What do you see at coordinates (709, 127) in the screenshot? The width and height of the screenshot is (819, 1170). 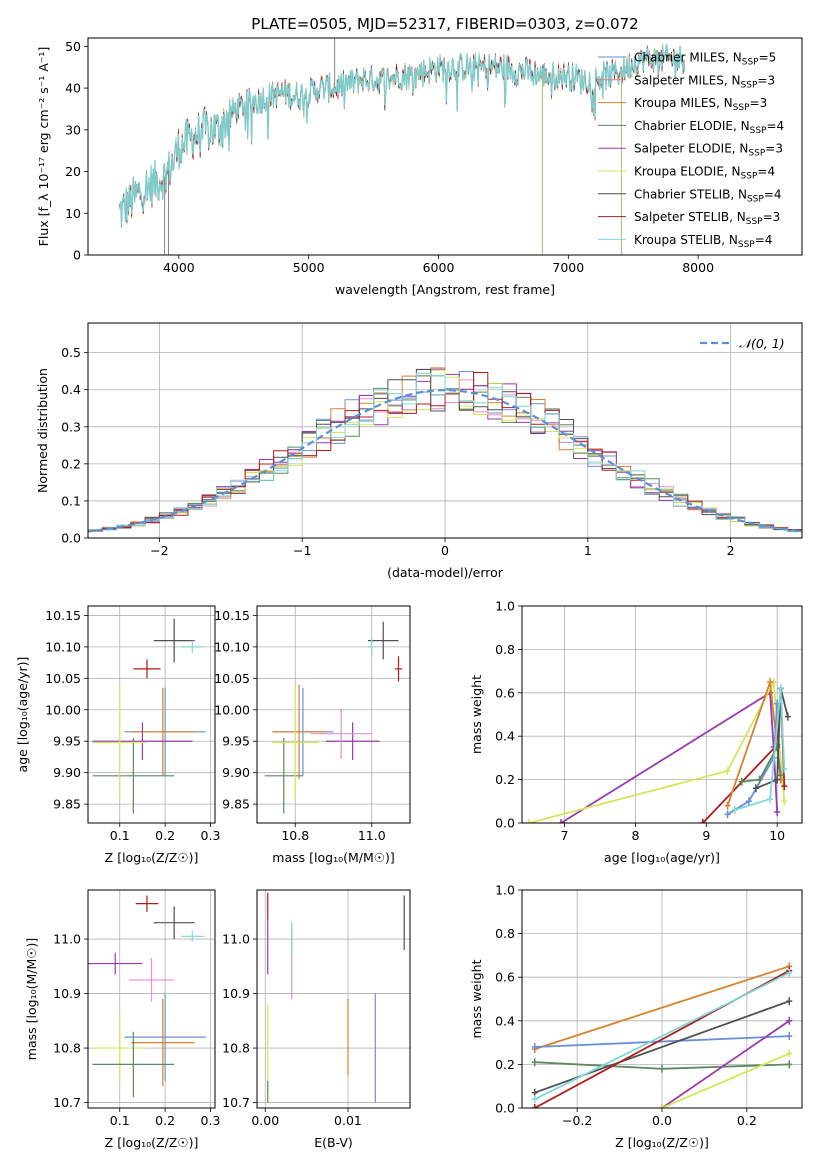 I see `legend-label: Chabrier ELODIE, NSSP=4` at bounding box center [709, 127].